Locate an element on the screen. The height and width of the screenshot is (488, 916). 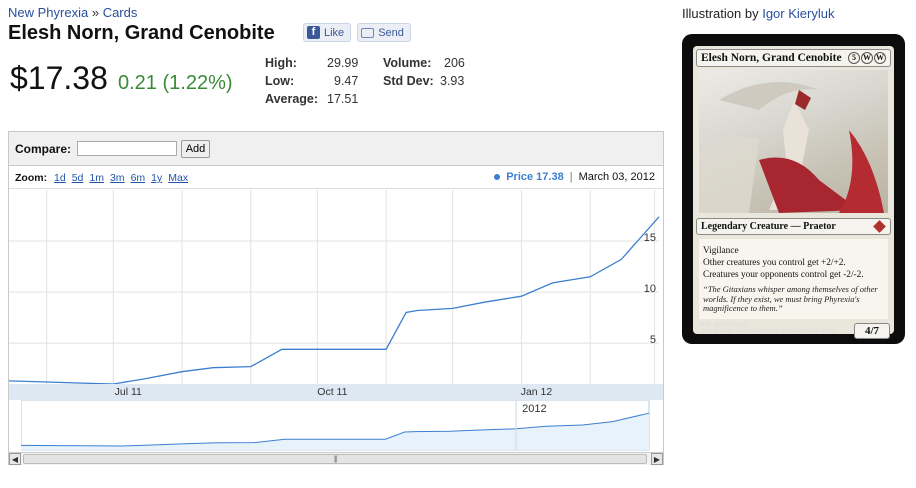
illustration-prefix: Illustration by is located at coordinates (720, 13).